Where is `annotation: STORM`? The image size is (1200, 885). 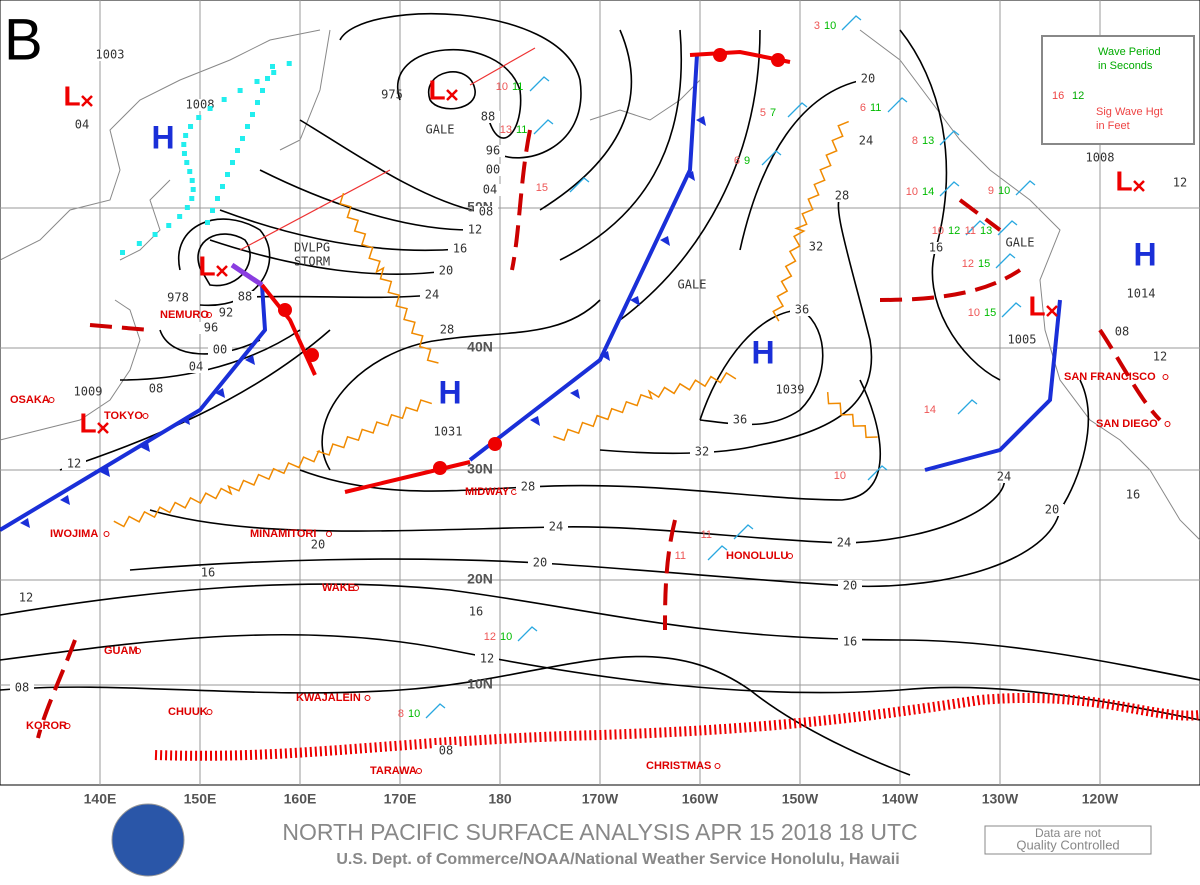 annotation: STORM is located at coordinates (312, 262).